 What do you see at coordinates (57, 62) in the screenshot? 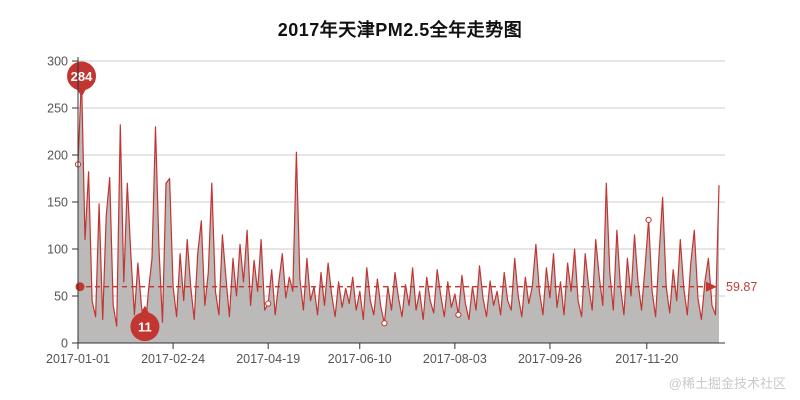
I see `y-axis-label-300: 300` at bounding box center [57, 62].